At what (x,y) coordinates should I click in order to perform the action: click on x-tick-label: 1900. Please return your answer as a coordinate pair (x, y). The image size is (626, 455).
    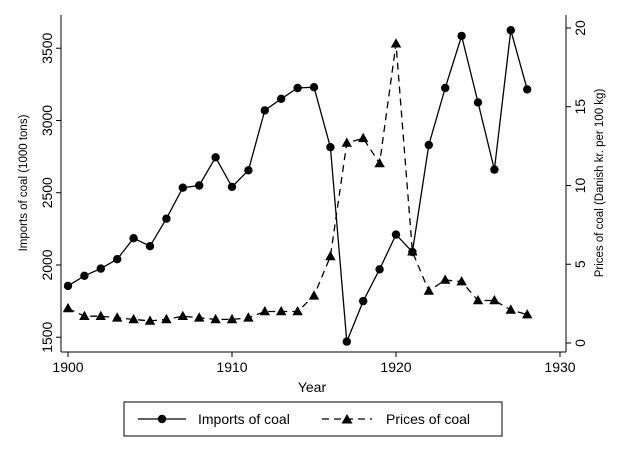
    Looking at the image, I should click on (67, 367).